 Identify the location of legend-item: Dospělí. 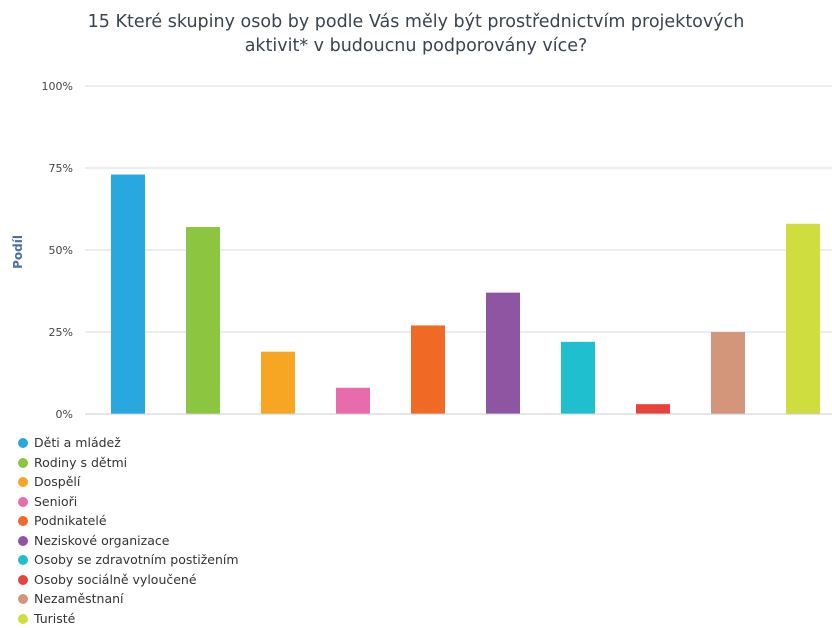
(128, 482).